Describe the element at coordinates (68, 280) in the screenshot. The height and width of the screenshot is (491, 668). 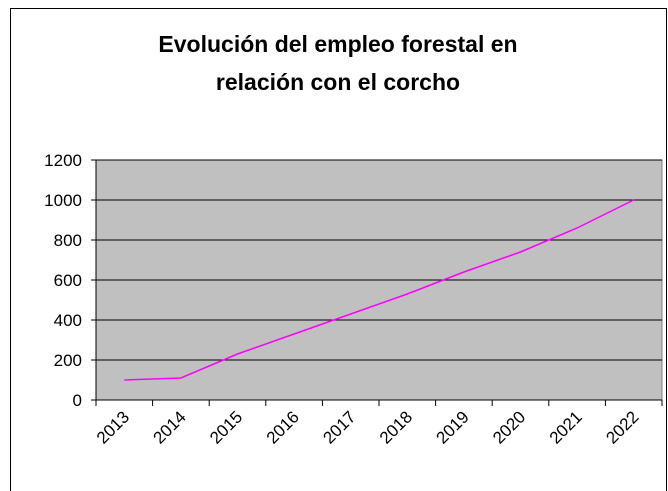
I see `y-tick-label: 600` at that location.